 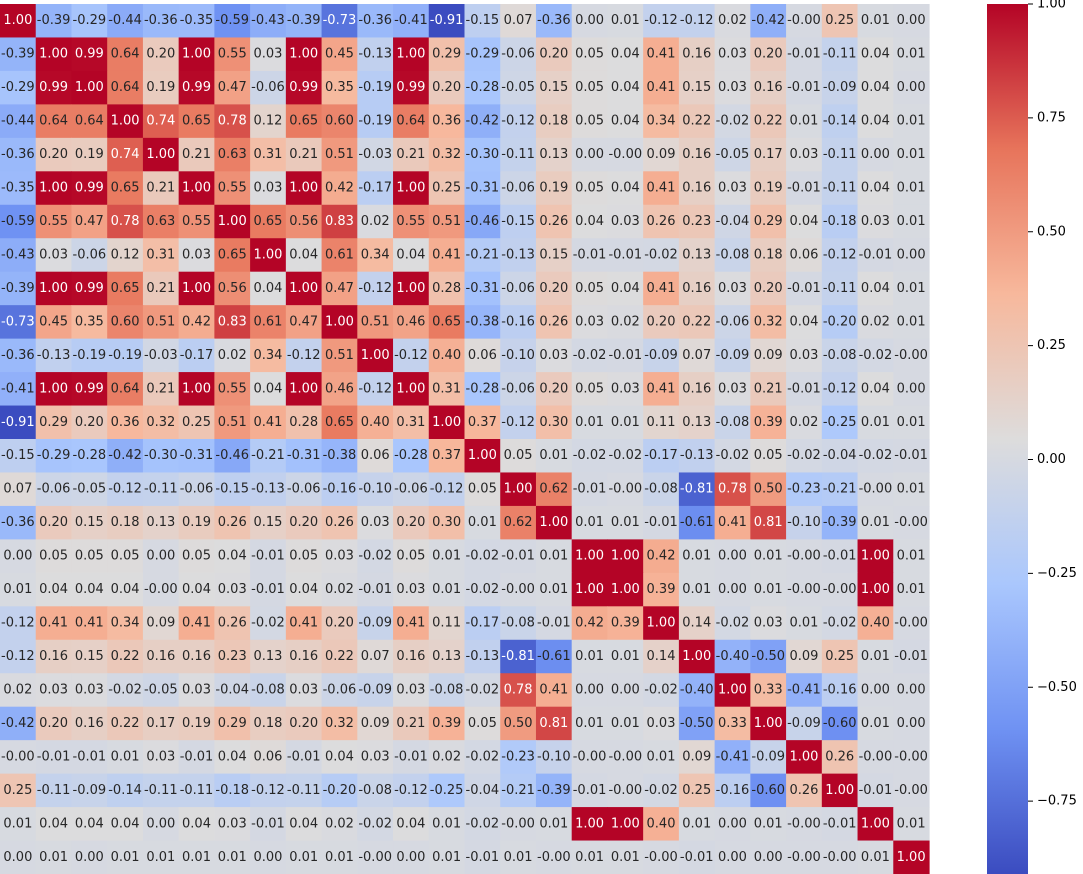 I want to click on heatmap-cell-label: -0.21, so click(x=840, y=489).